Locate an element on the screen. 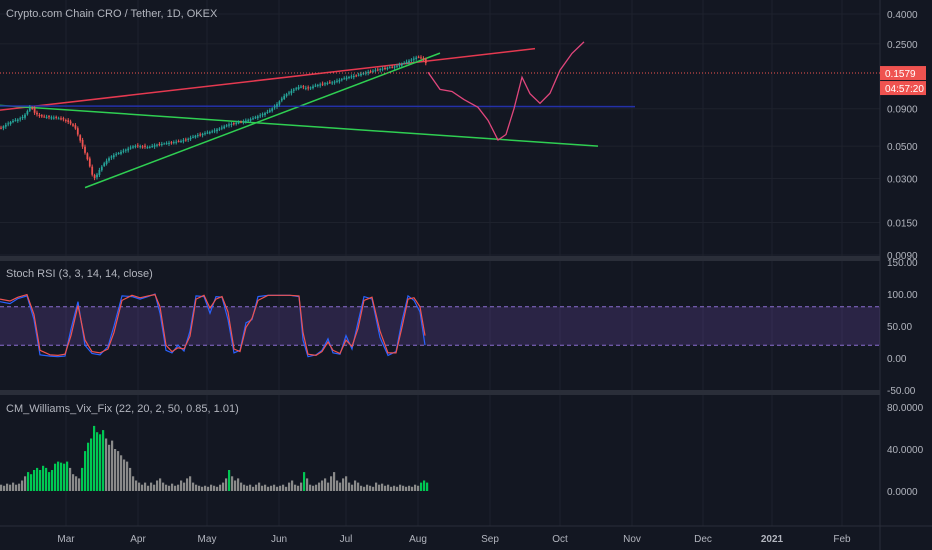 The image size is (932, 550). current-price-tag is located at coordinates (903, 73).